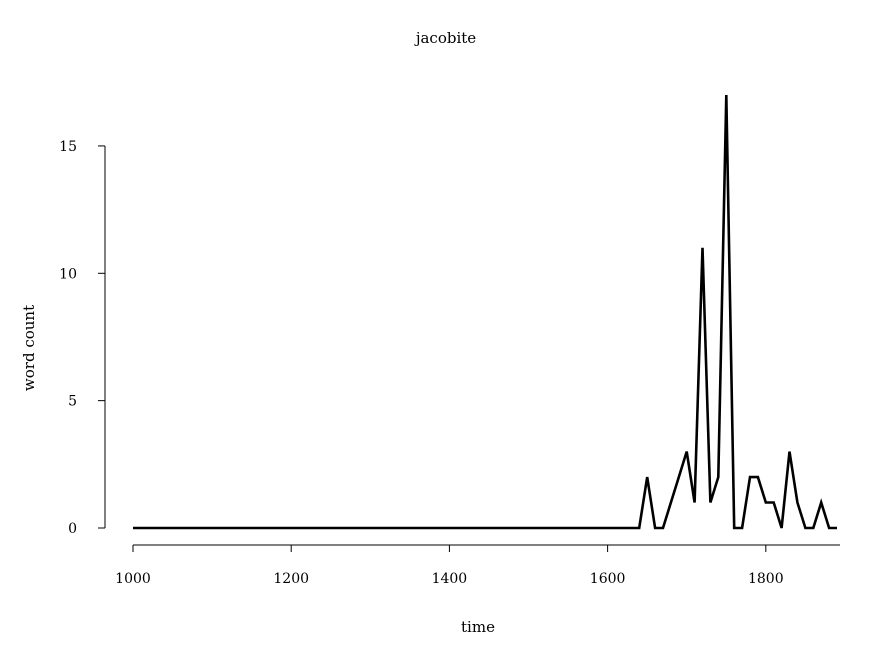 The image size is (893, 655). What do you see at coordinates (68, 147) in the screenshot?
I see `y-tick-label: 15` at bounding box center [68, 147].